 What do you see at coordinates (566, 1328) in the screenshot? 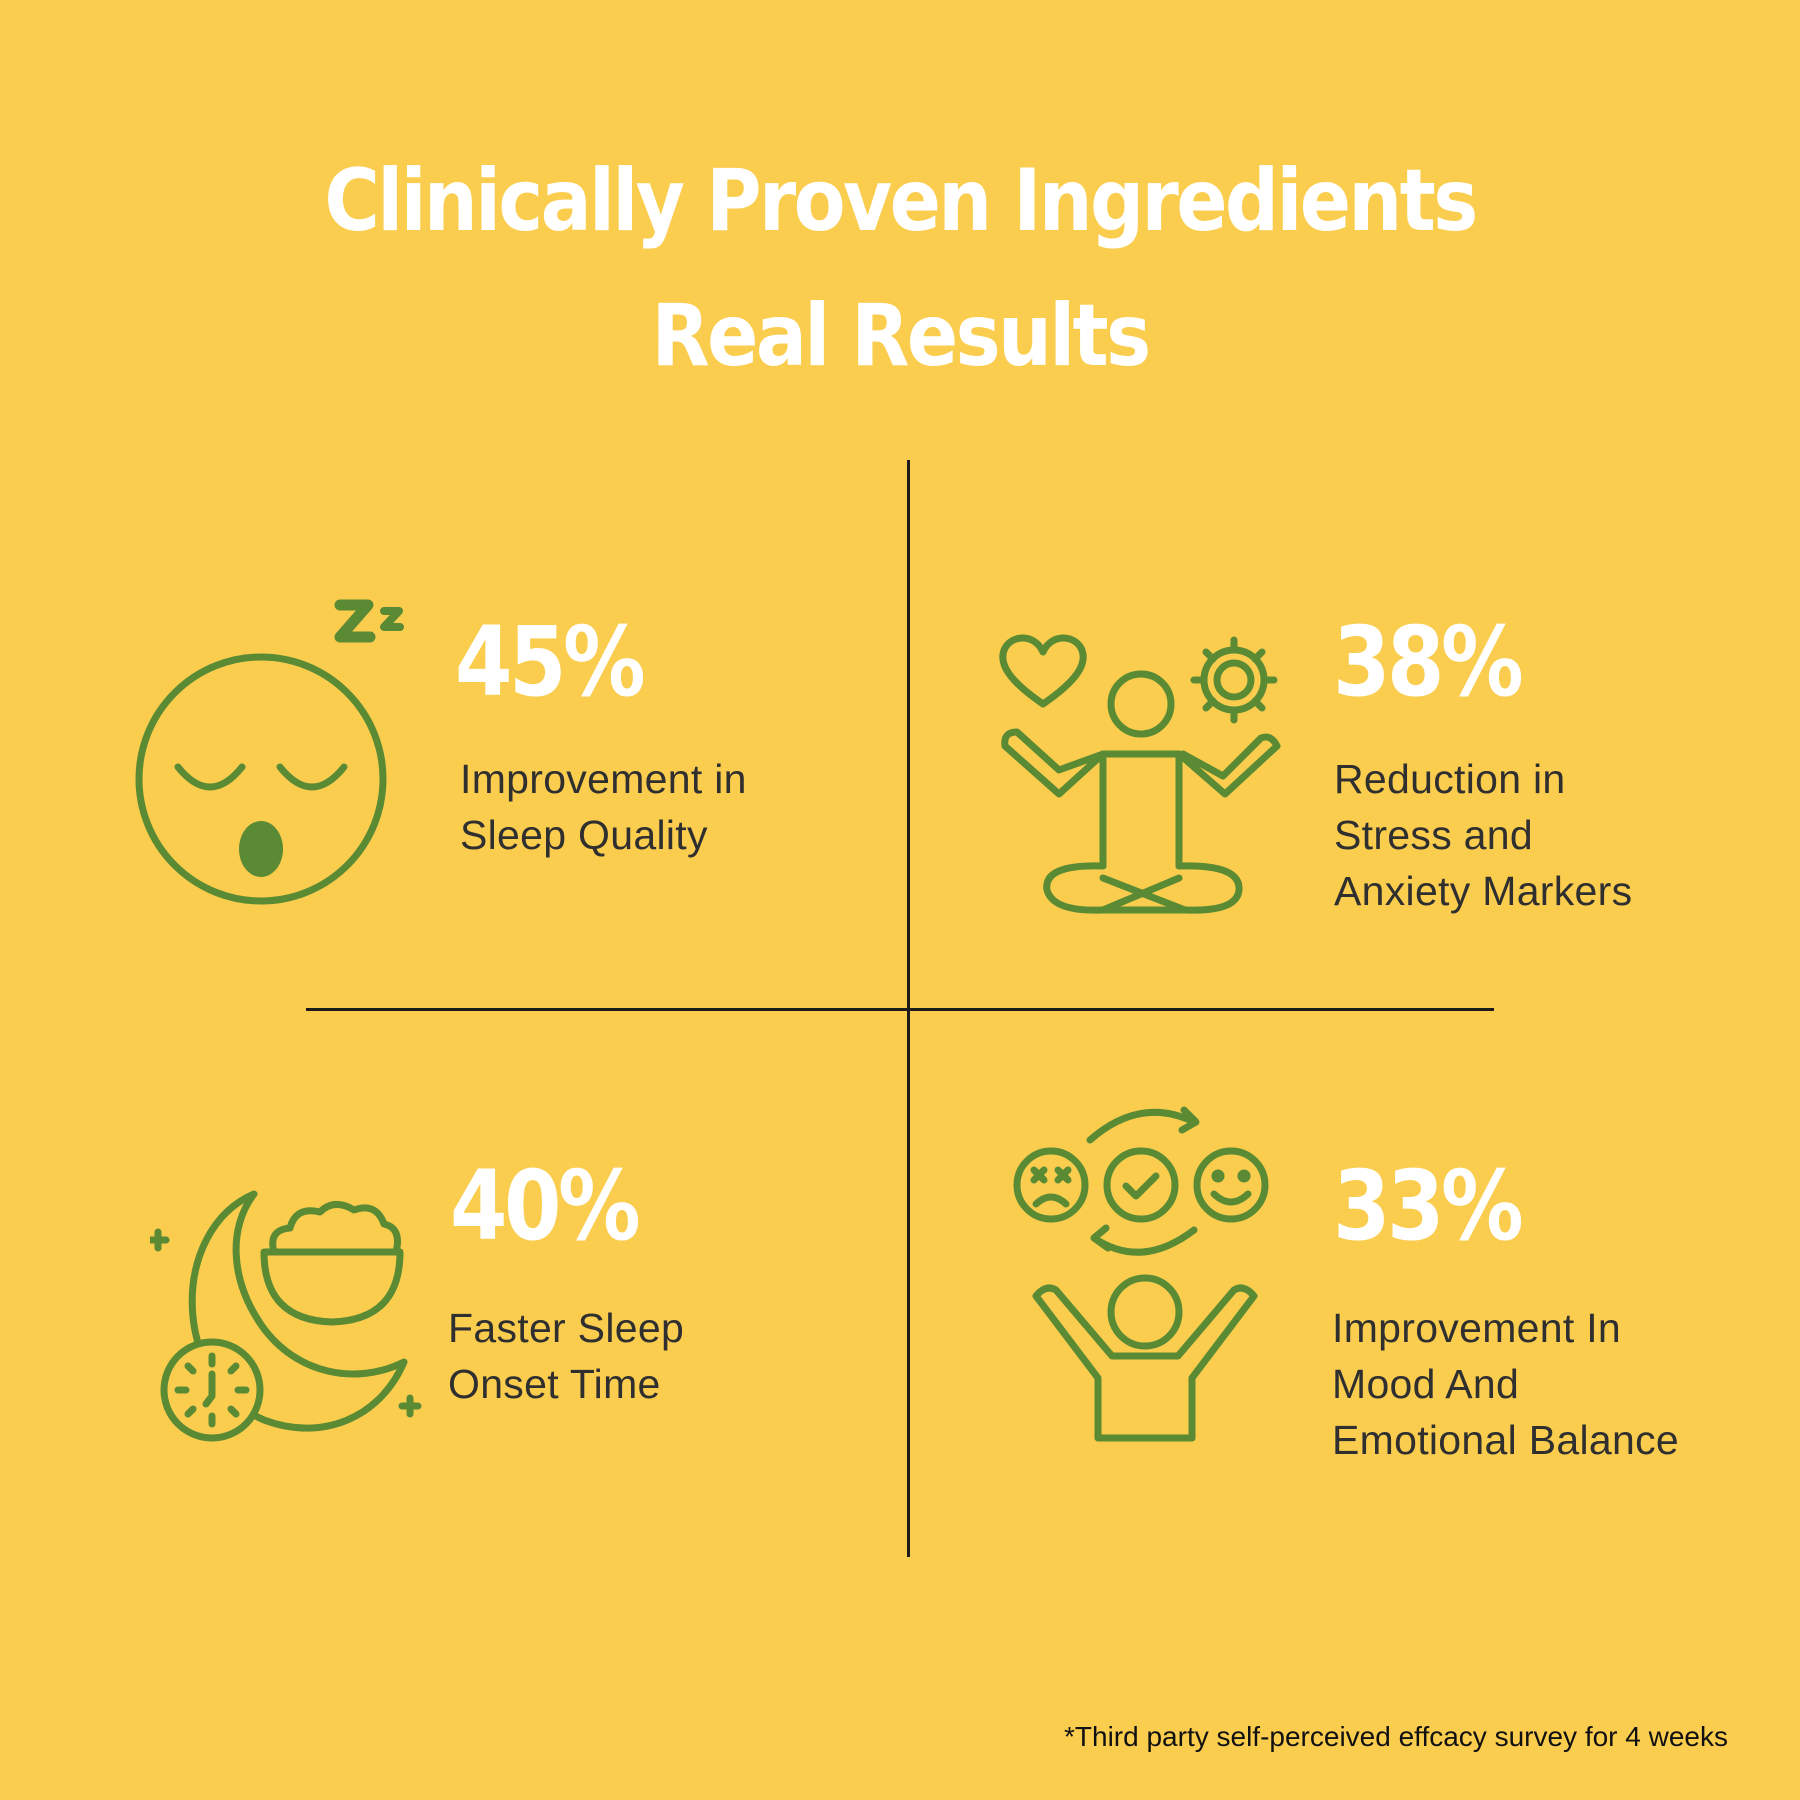
I see `stat-label-line: Faster Sleep` at bounding box center [566, 1328].